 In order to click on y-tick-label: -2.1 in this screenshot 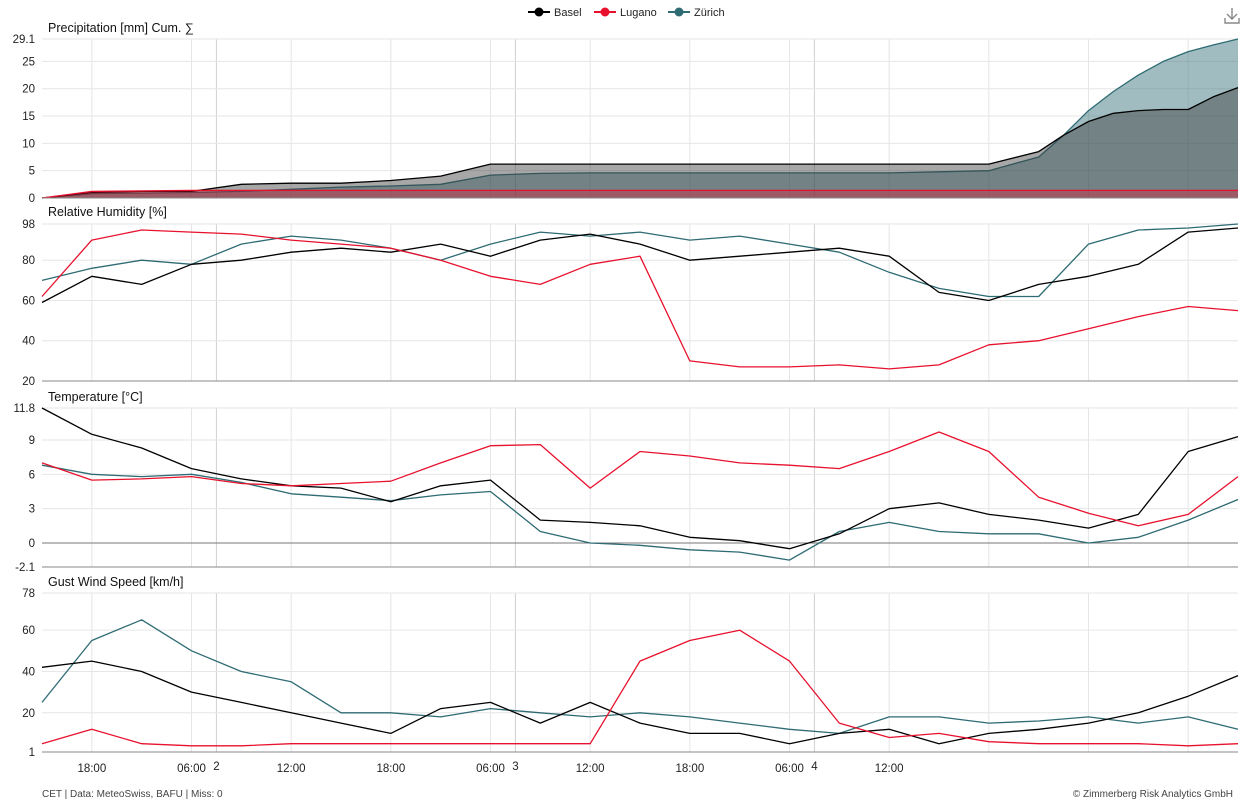, I will do `click(25, 568)`.